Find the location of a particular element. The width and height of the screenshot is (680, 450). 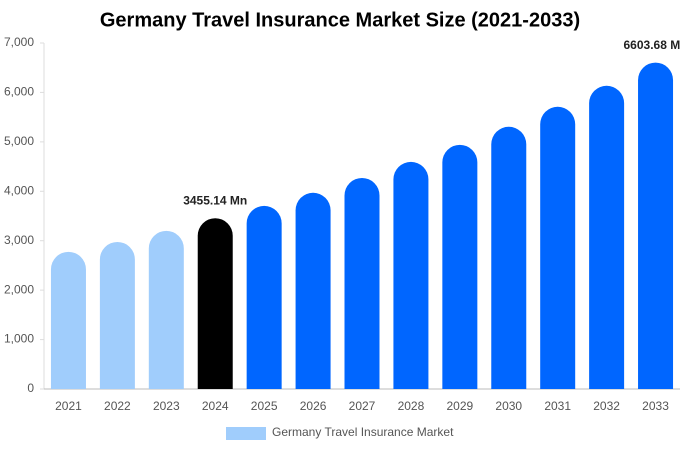

x-tick-label: 2027 is located at coordinates (362, 406).